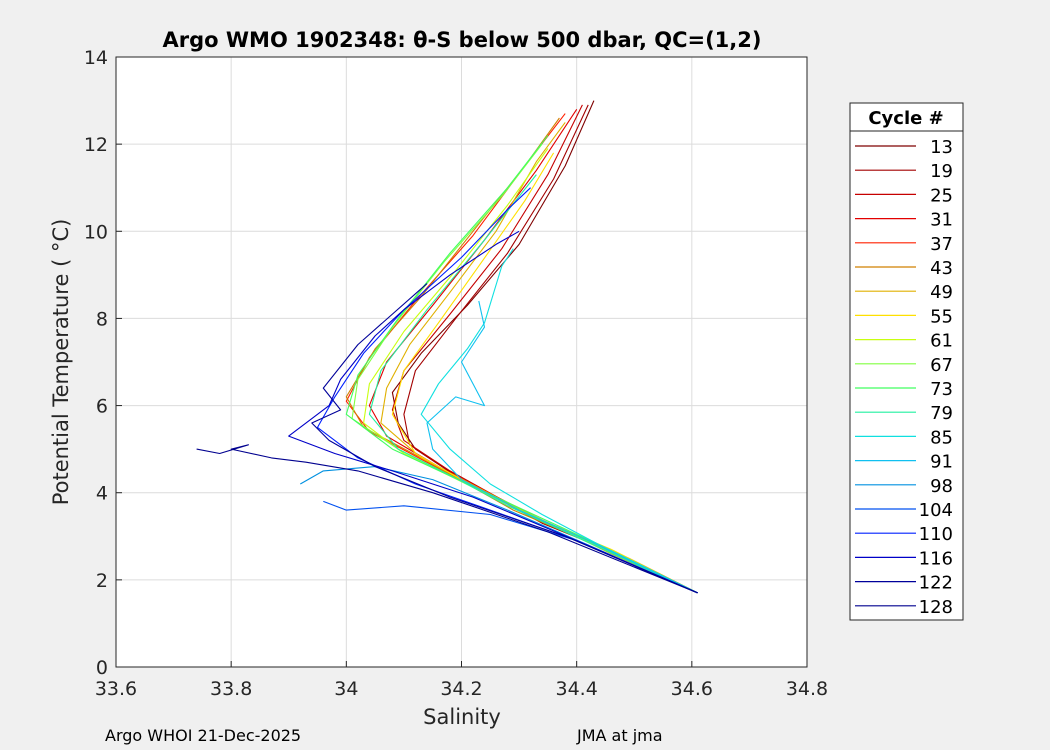 The width and height of the screenshot is (1050, 750). I want to click on legend-label-13: 13, so click(941, 147).